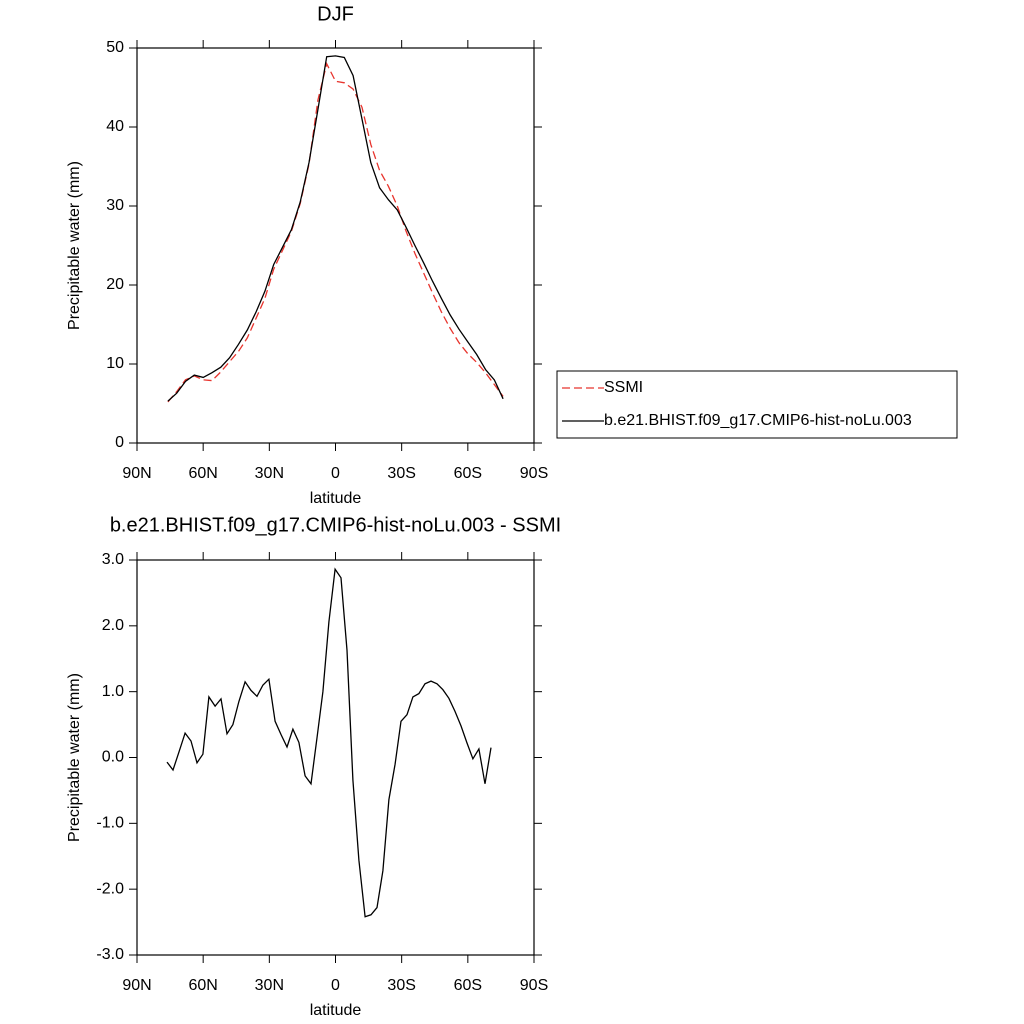 This screenshot has height=1024, width=1024. What do you see at coordinates (623, 387) in the screenshot?
I see `legend-label: SSMI` at bounding box center [623, 387].